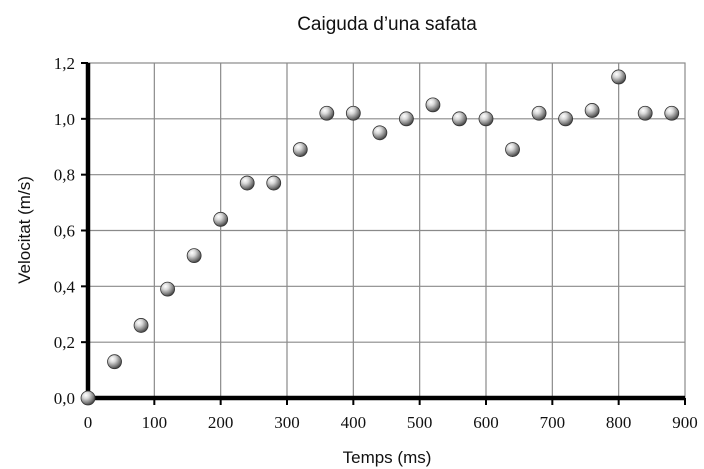 The height and width of the screenshot is (469, 704). I want to click on x-axis-label: Temps (ms), so click(387, 457).